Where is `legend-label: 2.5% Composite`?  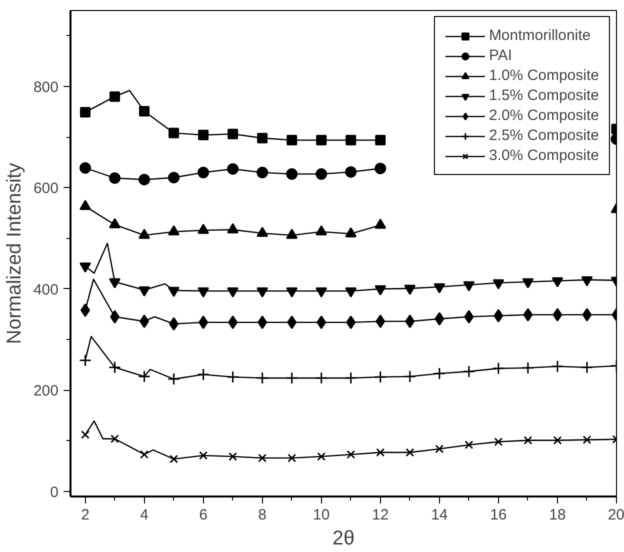
legend-label: 2.5% Composite is located at coordinates (543, 135).